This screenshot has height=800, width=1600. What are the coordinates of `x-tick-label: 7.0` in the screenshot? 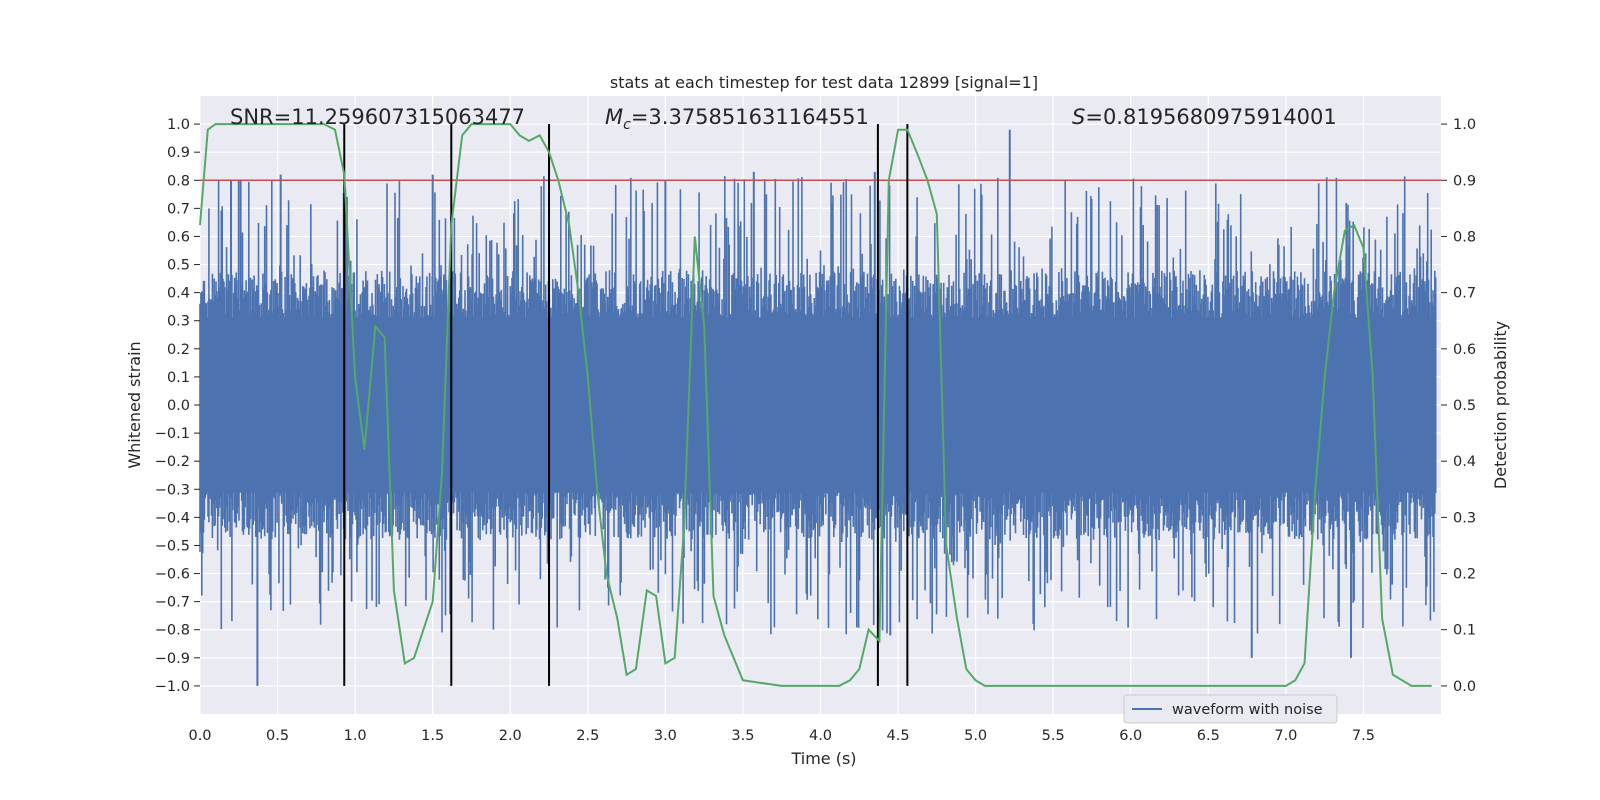 It's located at (1285, 736).